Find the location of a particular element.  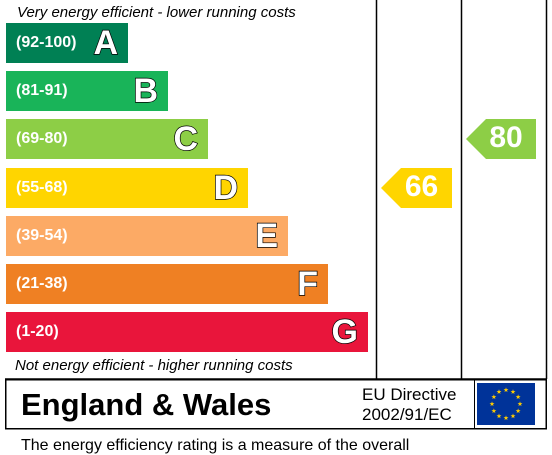

band-f: (21-38) F is located at coordinates (167, 284).